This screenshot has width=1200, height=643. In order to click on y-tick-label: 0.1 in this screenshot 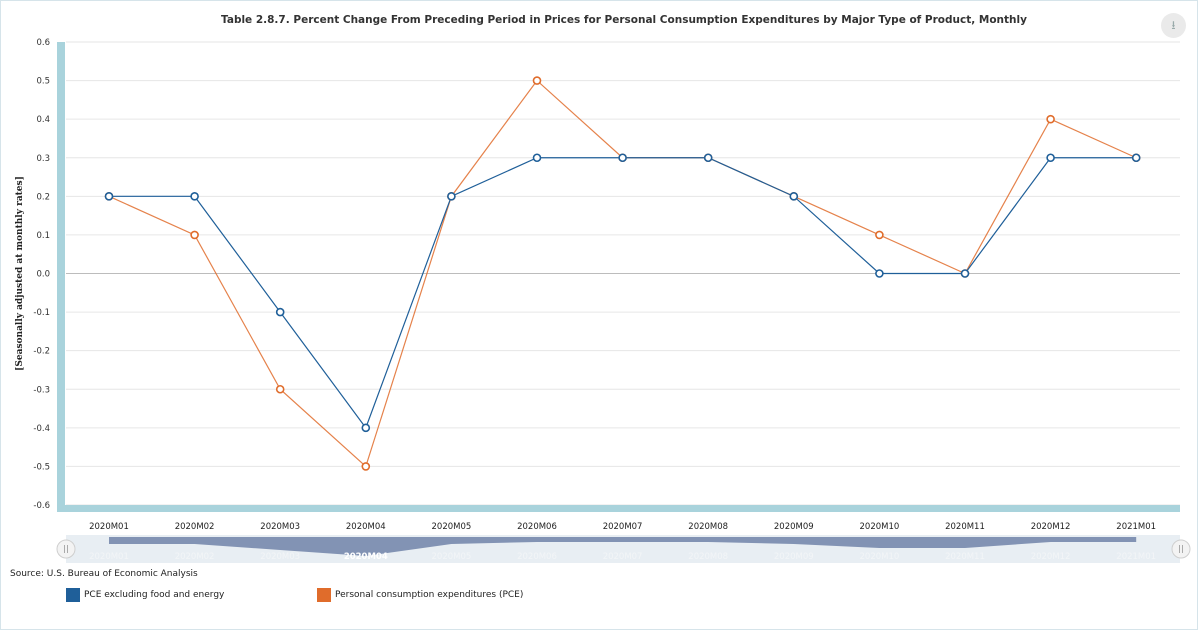, I will do `click(43, 236)`.